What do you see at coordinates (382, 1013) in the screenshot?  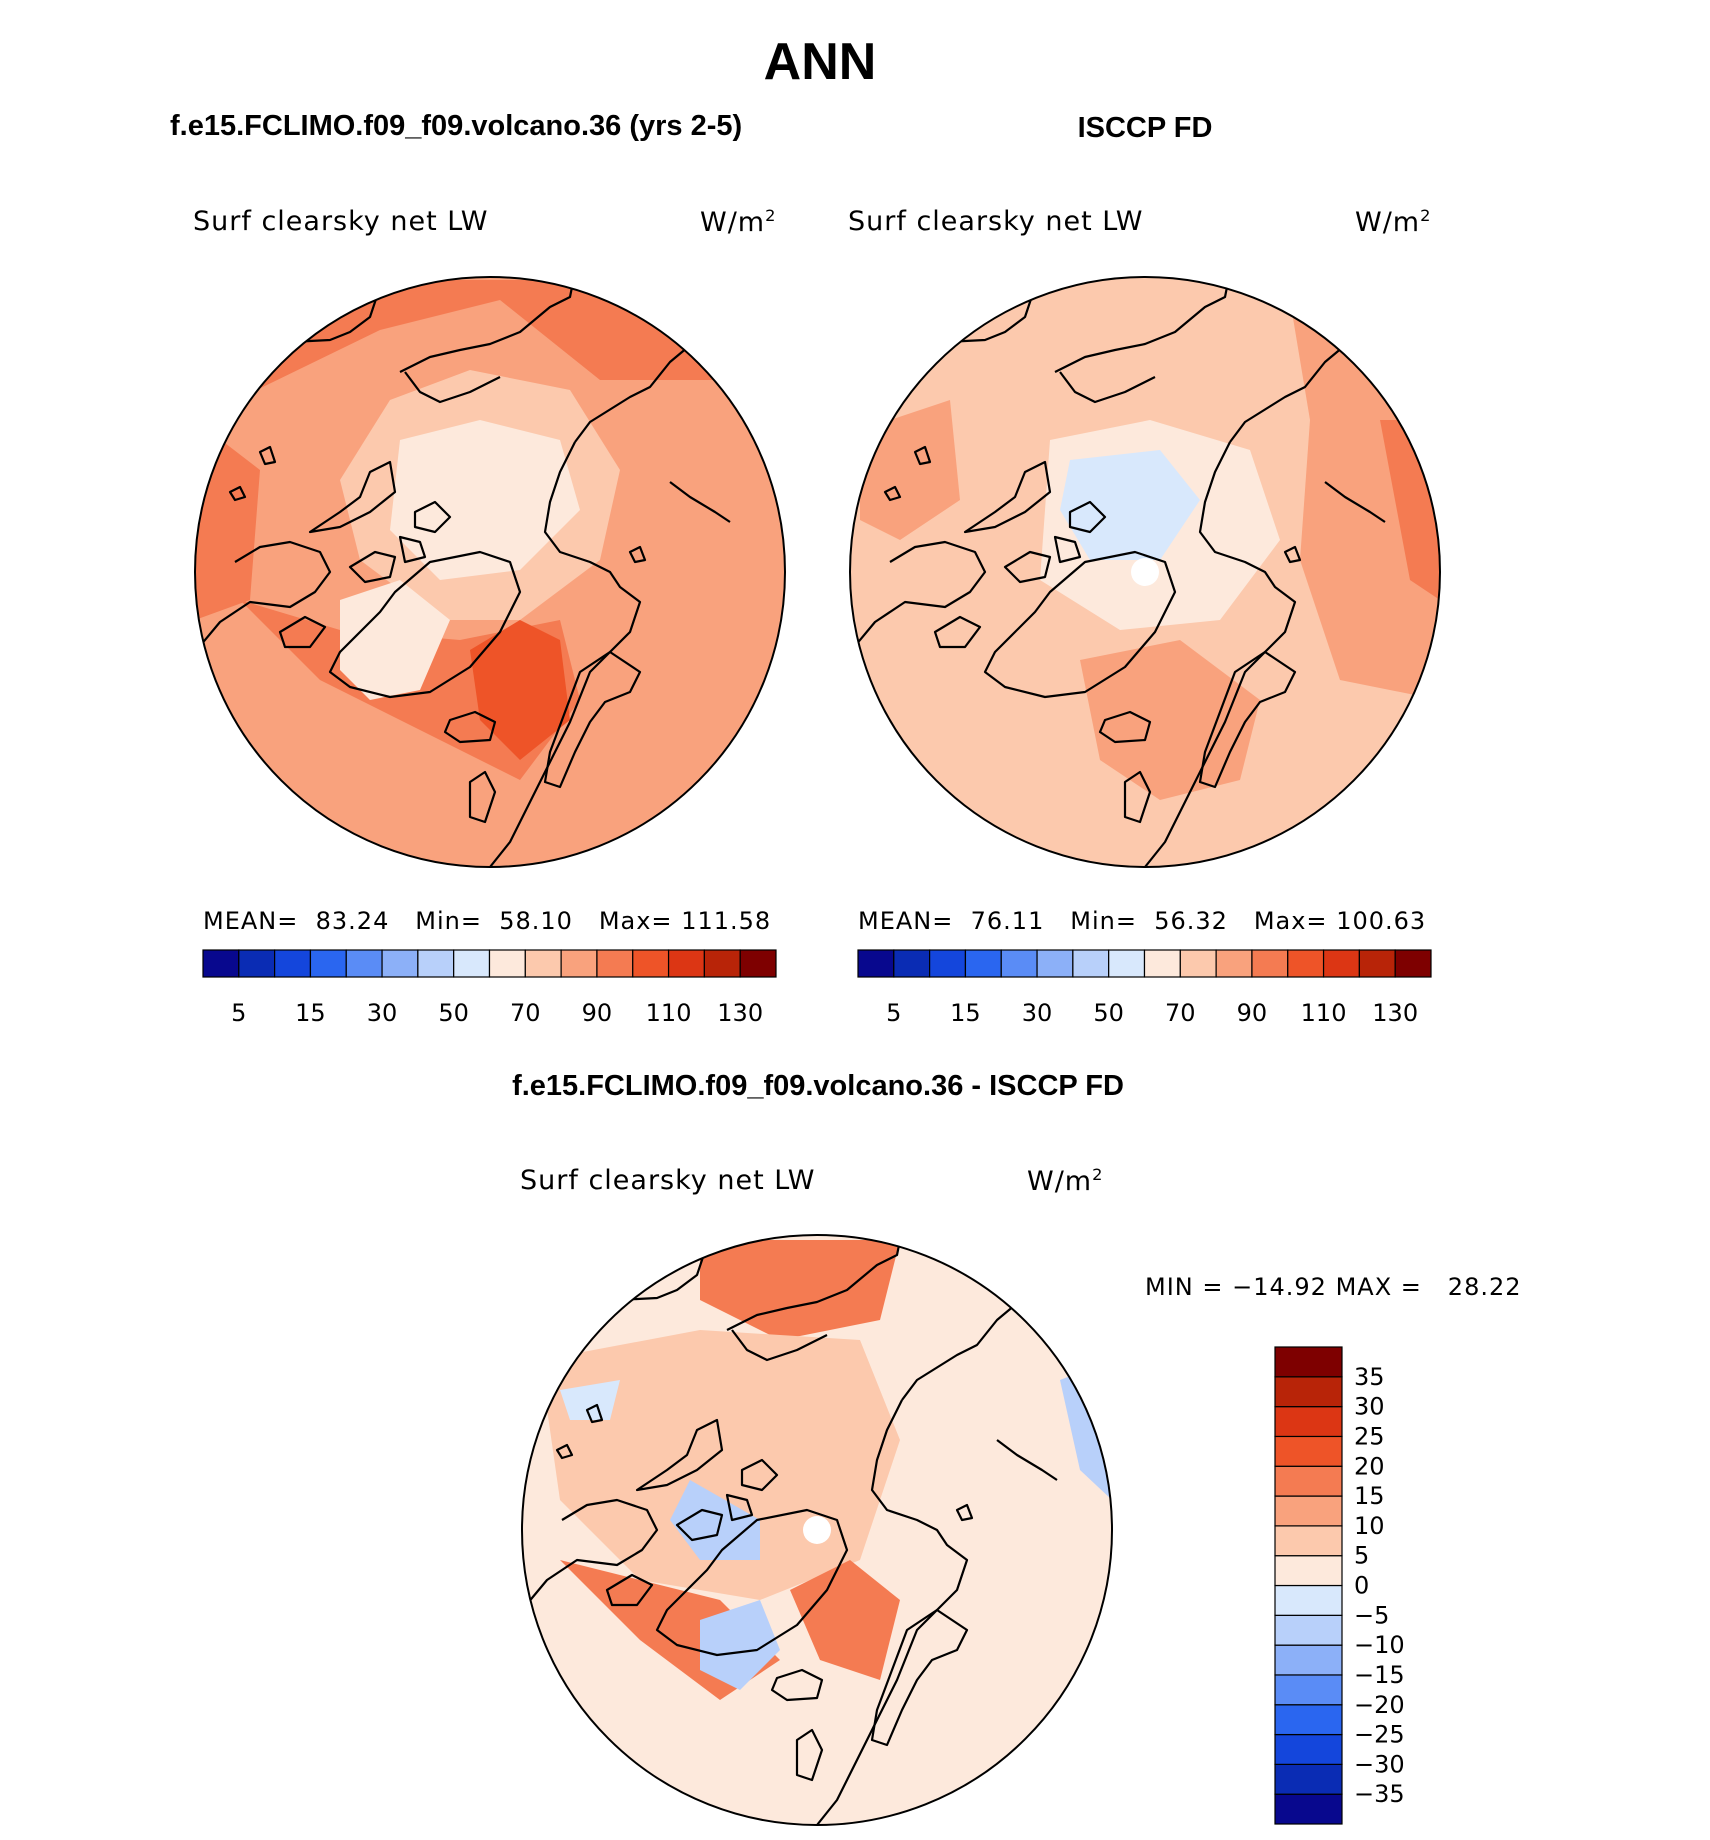 I see `colorbar-panel1-label: 30` at bounding box center [382, 1013].